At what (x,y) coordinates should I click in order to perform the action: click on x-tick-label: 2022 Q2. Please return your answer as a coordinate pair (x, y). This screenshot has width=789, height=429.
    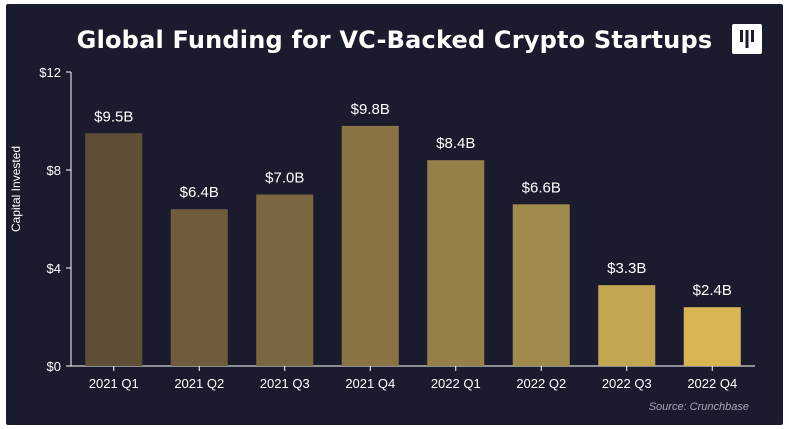
    Looking at the image, I should click on (541, 383).